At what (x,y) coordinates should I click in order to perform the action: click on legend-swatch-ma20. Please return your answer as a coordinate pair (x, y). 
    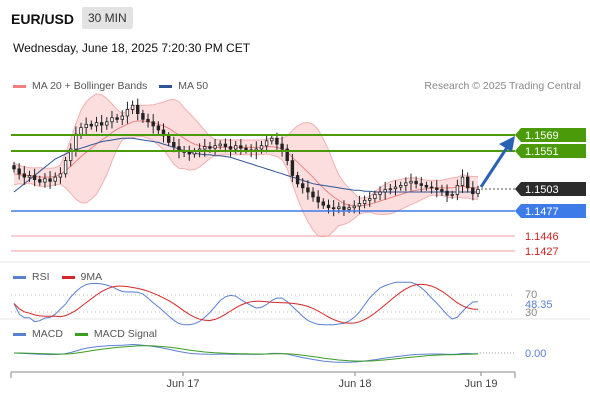
    Looking at the image, I should click on (19, 86).